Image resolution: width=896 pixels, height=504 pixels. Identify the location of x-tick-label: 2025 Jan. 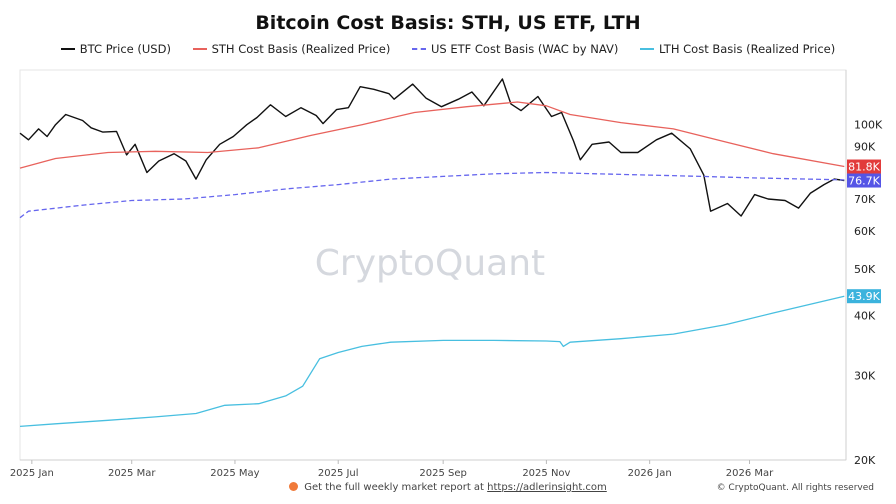
(32, 473).